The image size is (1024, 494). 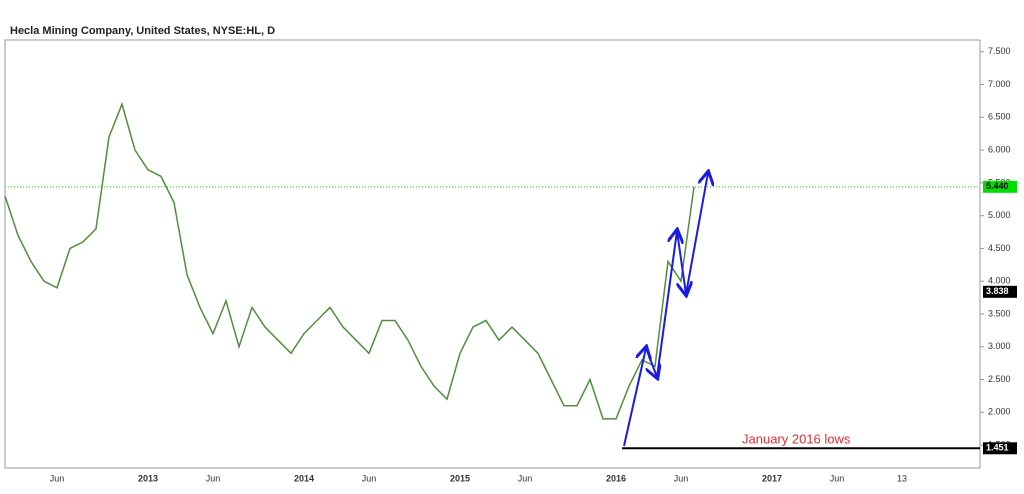 What do you see at coordinates (665, 310) in the screenshot?
I see `trend-arrows` at bounding box center [665, 310].